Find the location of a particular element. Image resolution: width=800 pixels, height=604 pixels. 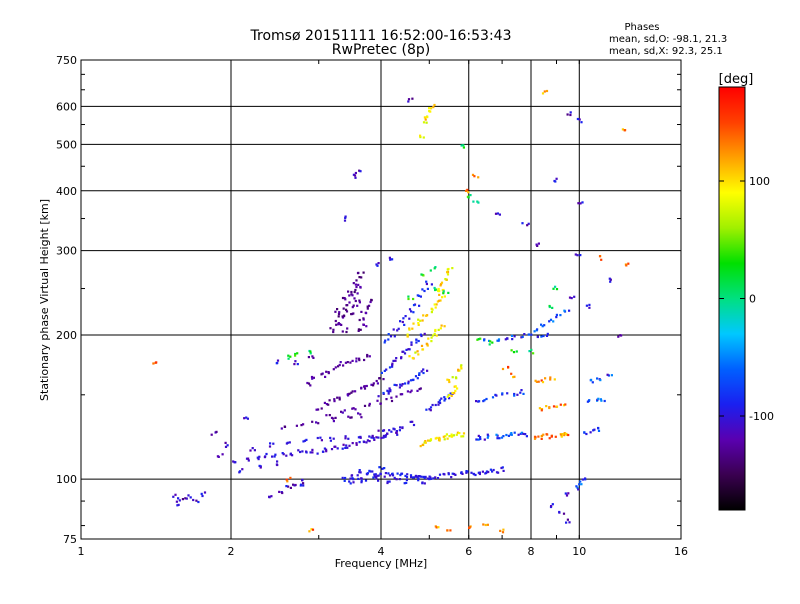

colorbar-tick-label: -100 is located at coordinates (761, 416).